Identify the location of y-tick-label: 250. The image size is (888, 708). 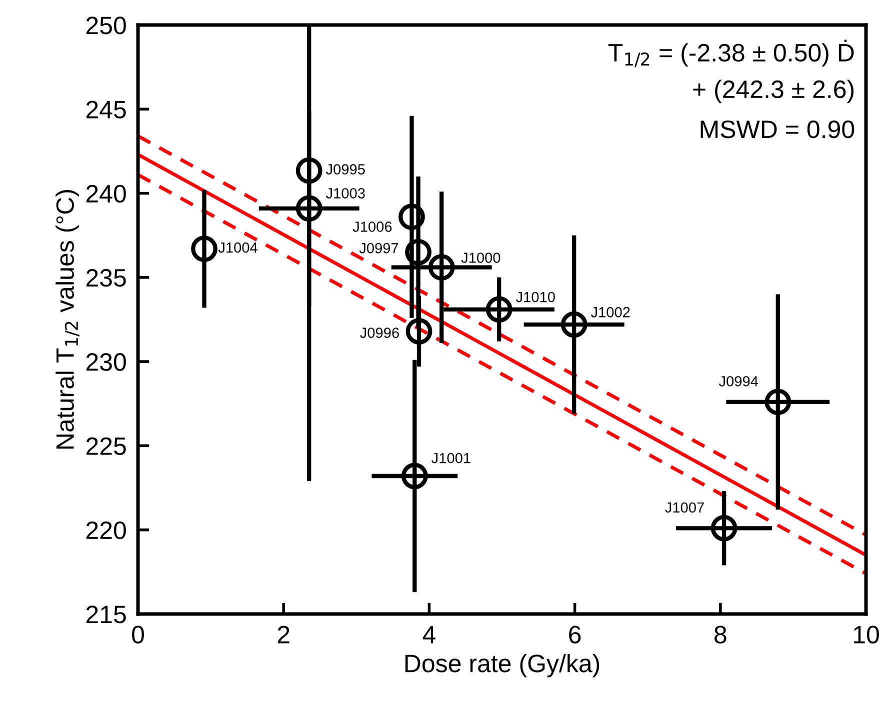
(106, 25).